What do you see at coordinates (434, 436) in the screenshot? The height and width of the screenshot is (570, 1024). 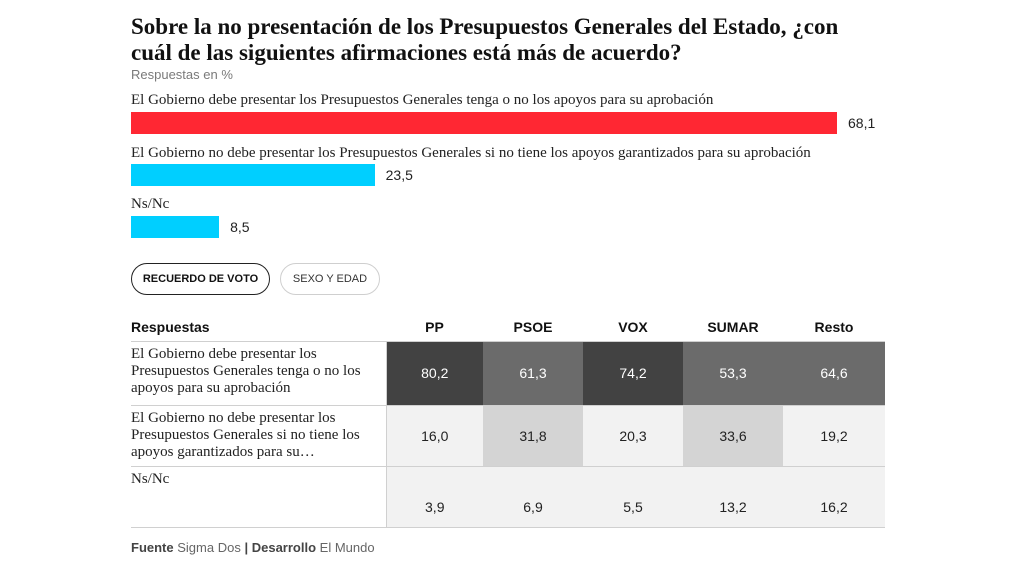 I see `table-cell: 16,0` at bounding box center [434, 436].